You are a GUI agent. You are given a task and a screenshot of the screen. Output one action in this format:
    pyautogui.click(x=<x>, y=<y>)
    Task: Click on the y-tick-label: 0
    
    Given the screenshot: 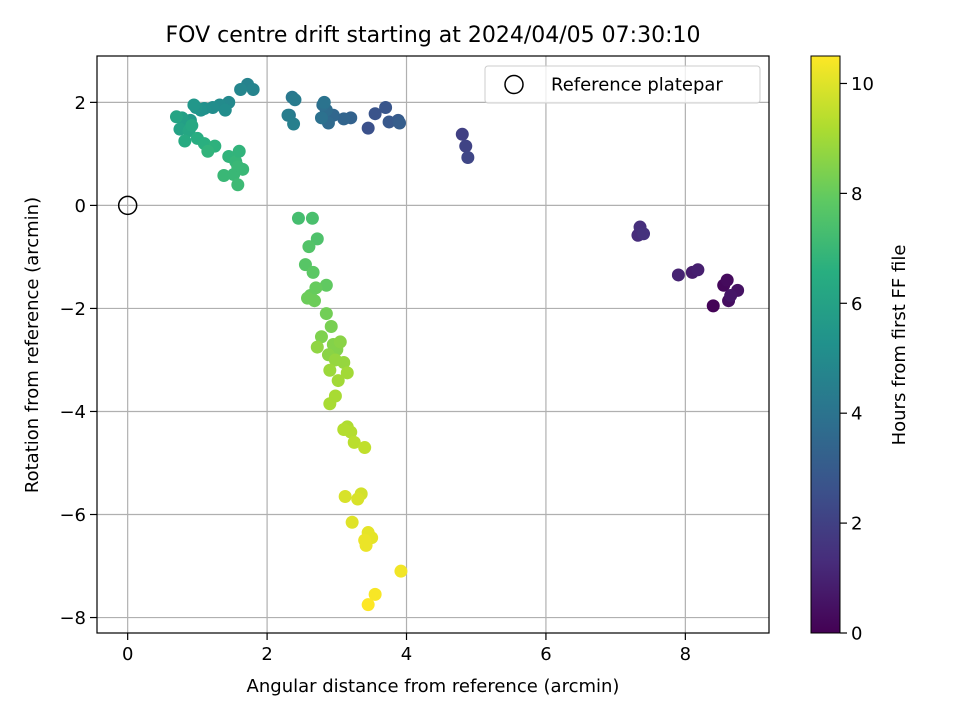 What is the action you would take?
    pyautogui.click(x=80, y=206)
    